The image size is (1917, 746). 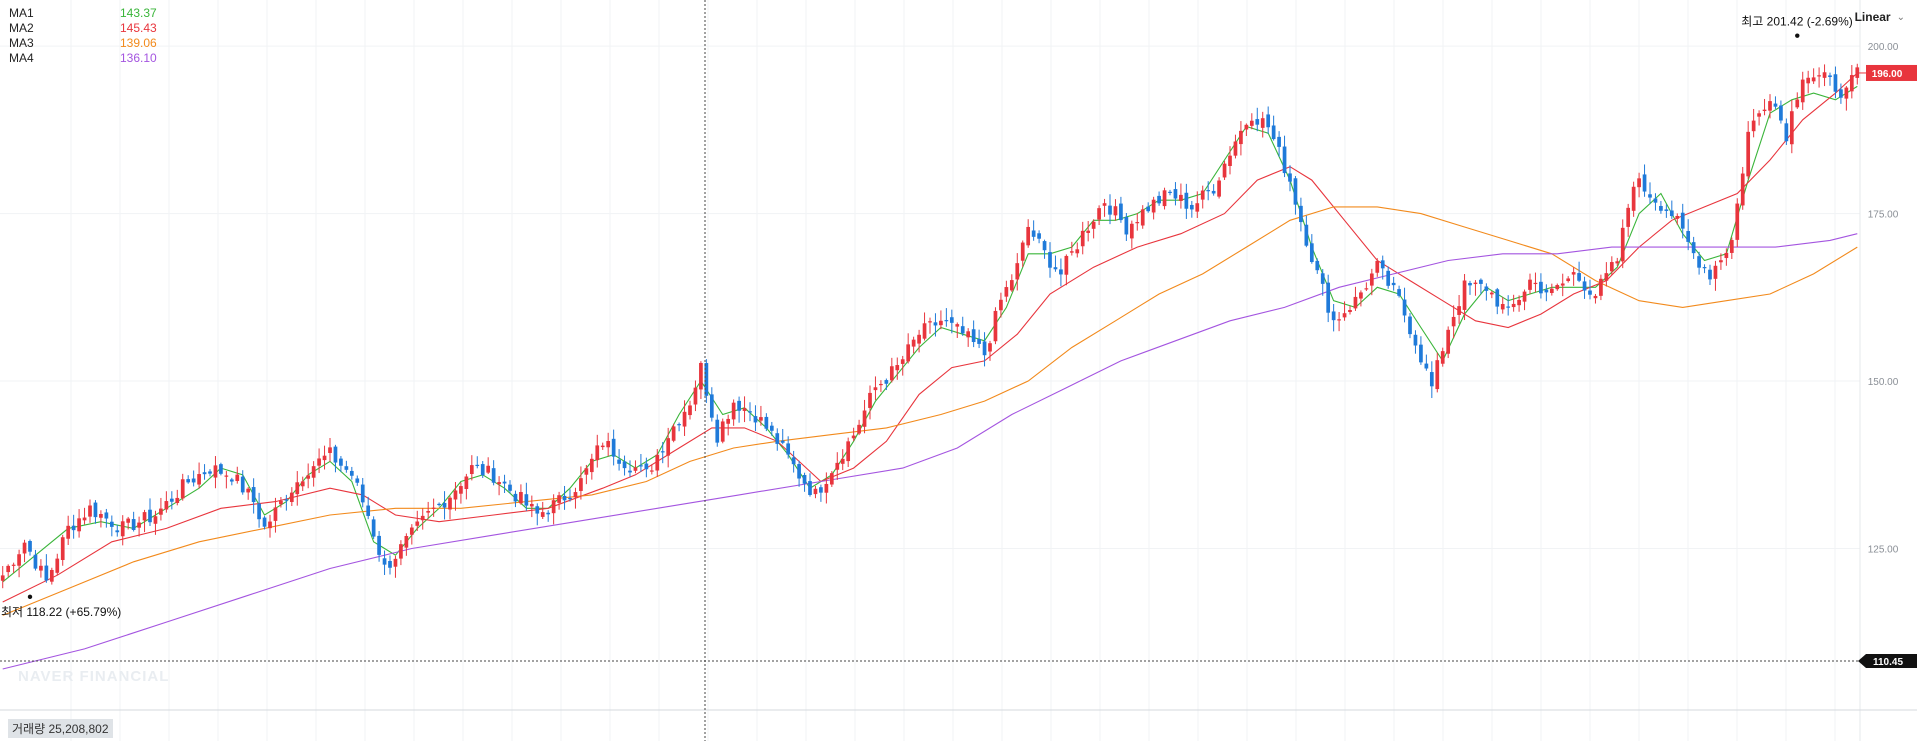 What do you see at coordinates (30, 597) in the screenshot?
I see `low-marker` at bounding box center [30, 597].